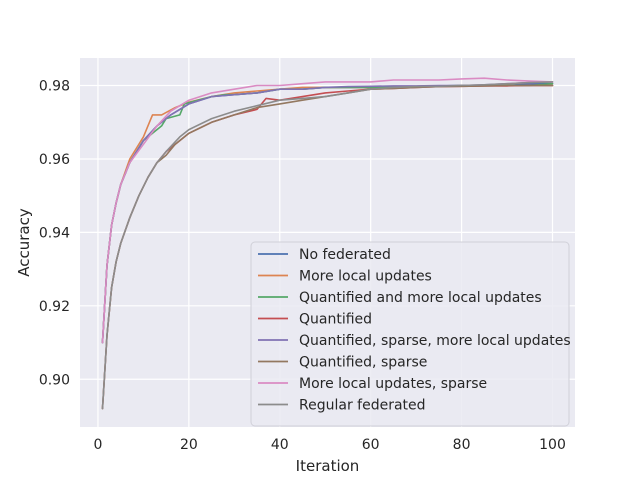 The height and width of the screenshot is (480, 640). What do you see at coordinates (552, 445) in the screenshot?
I see `x-tick-label: 100` at bounding box center [552, 445].